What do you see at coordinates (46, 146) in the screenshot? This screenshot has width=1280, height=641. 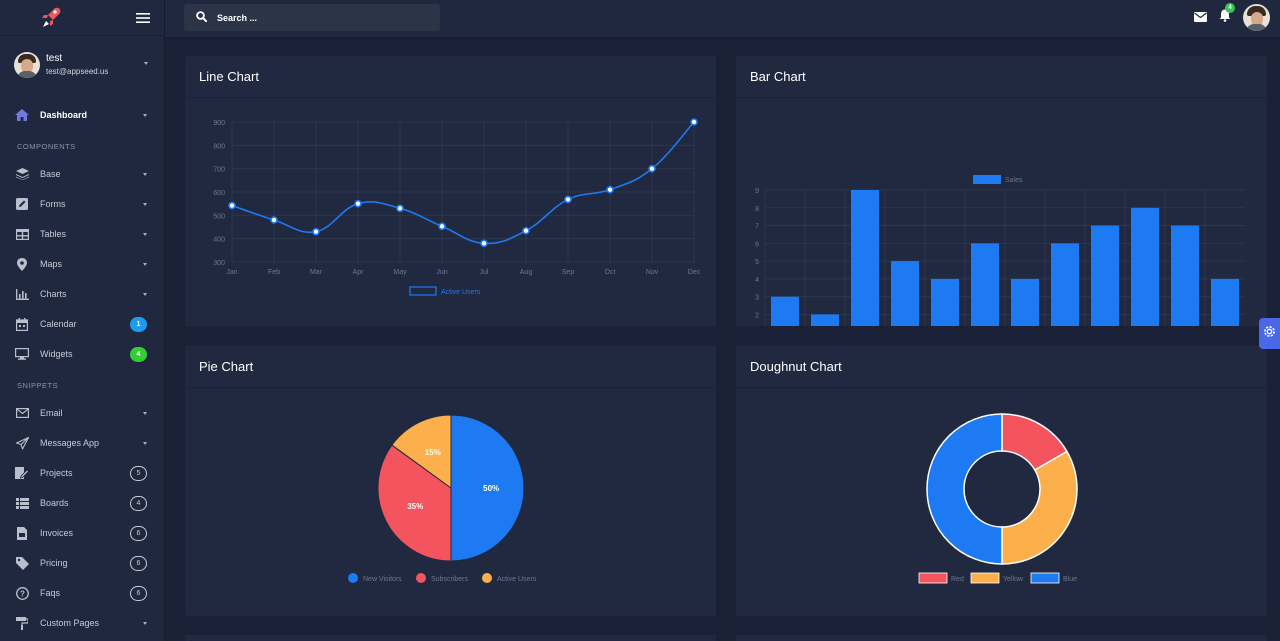 I see `section-label: COMPONENTS` at bounding box center [46, 146].